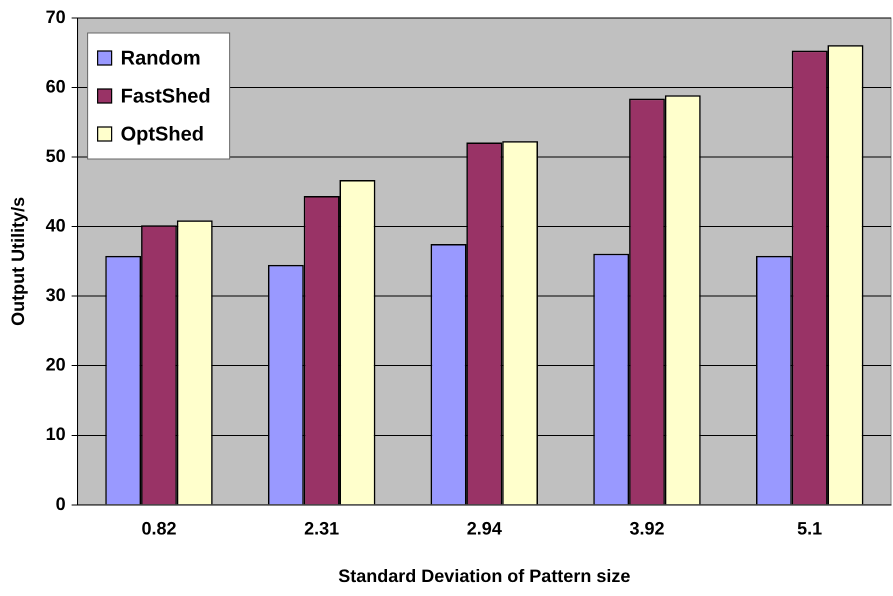 Image resolution: width=893 pixels, height=596 pixels. Describe the element at coordinates (56, 434) in the screenshot. I see `y-tick-label: 10` at that location.